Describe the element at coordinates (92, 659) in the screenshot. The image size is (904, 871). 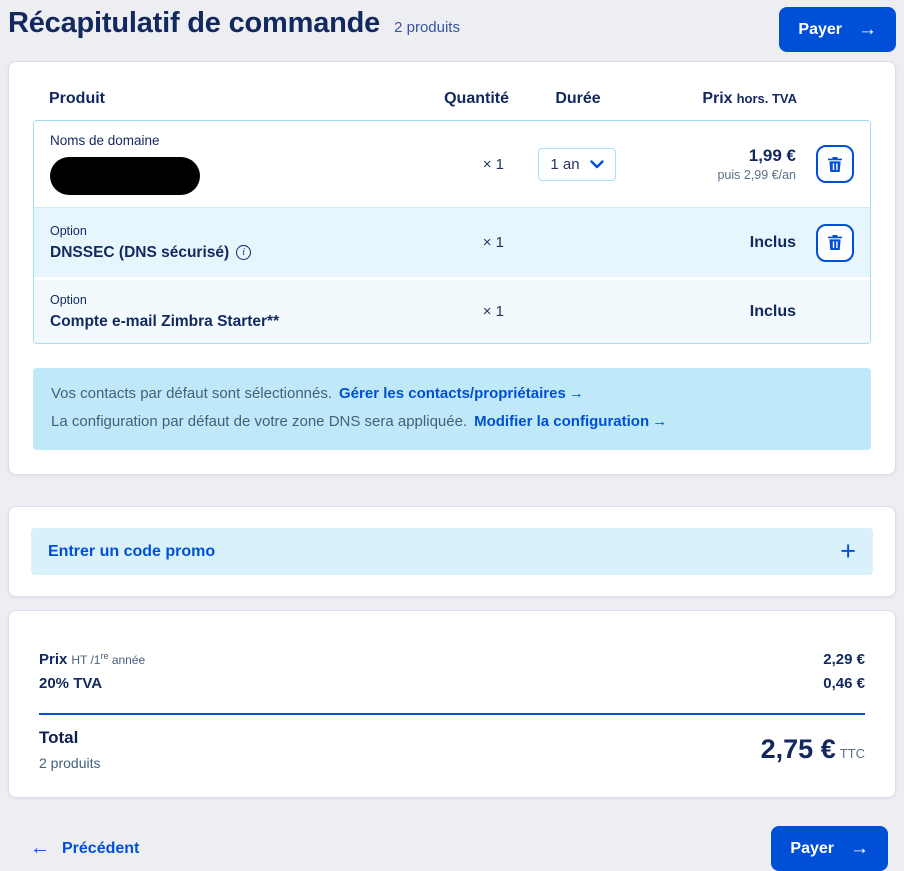
I see `price-ht-label: Prix HT /1re année` at that location.